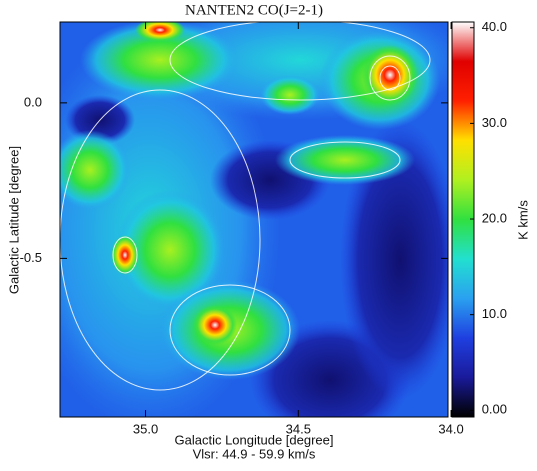 This screenshot has height=471, width=537. What do you see at coordinates (494, 313) in the screenshot?
I see `colorbar-tick-label: 10.0` at bounding box center [494, 313].